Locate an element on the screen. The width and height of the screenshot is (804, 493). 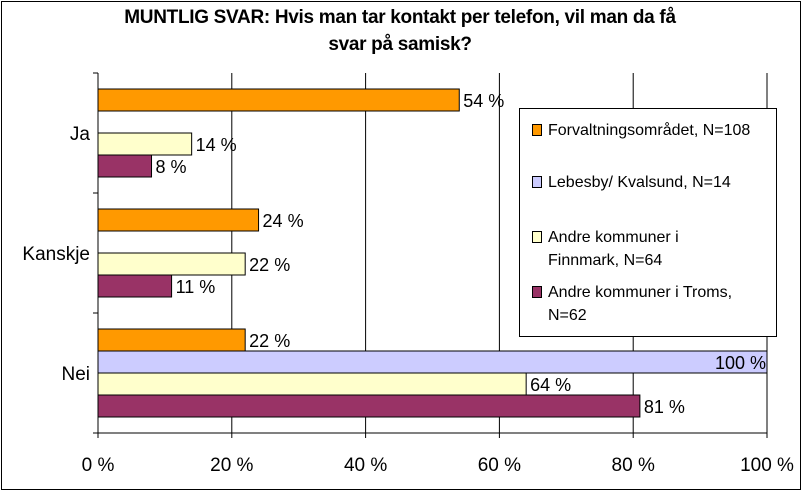
x-tick-label: 20 % is located at coordinates (231, 465).